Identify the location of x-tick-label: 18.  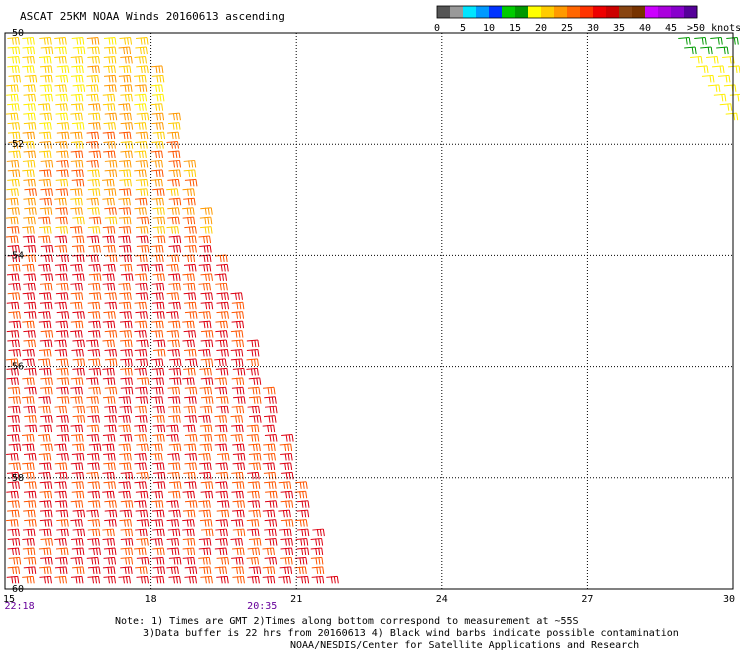
(151, 599).